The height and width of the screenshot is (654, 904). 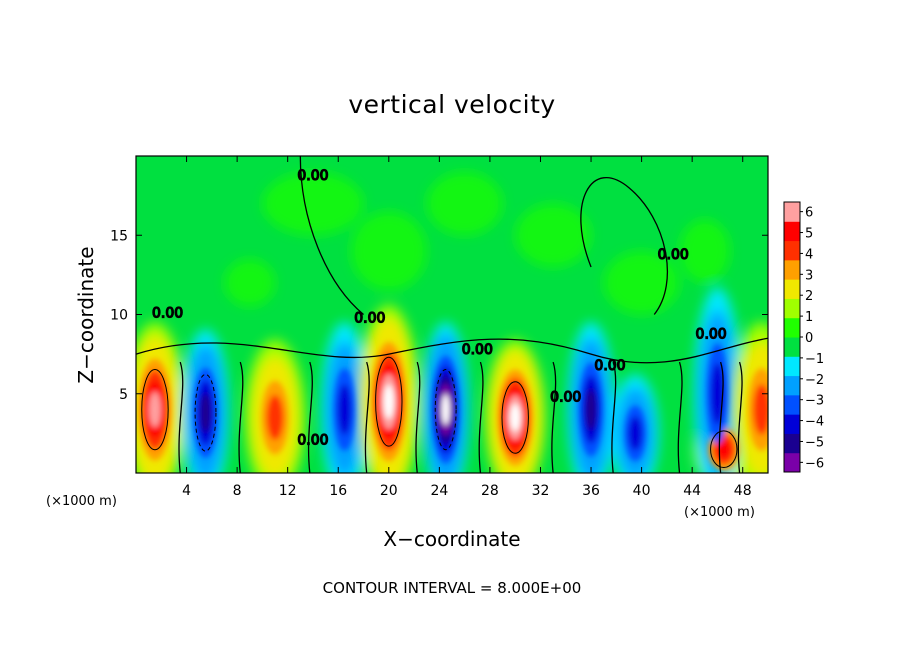 I want to click on chart-title: vertical velocity, so click(x=451, y=104).